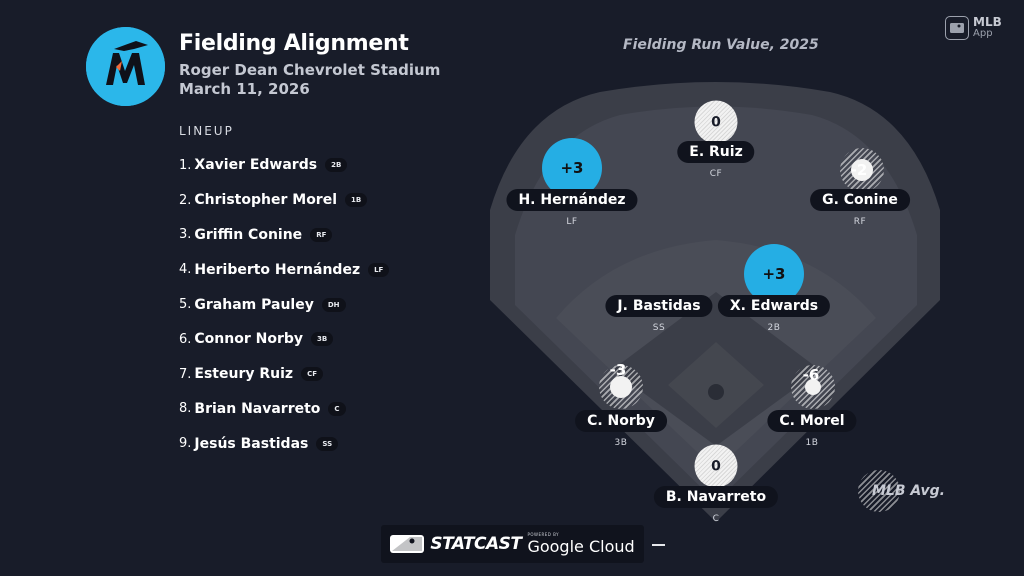 The width and height of the screenshot is (1024, 576). Describe the element at coordinates (572, 222) in the screenshot. I see `player-position: LF` at that location.